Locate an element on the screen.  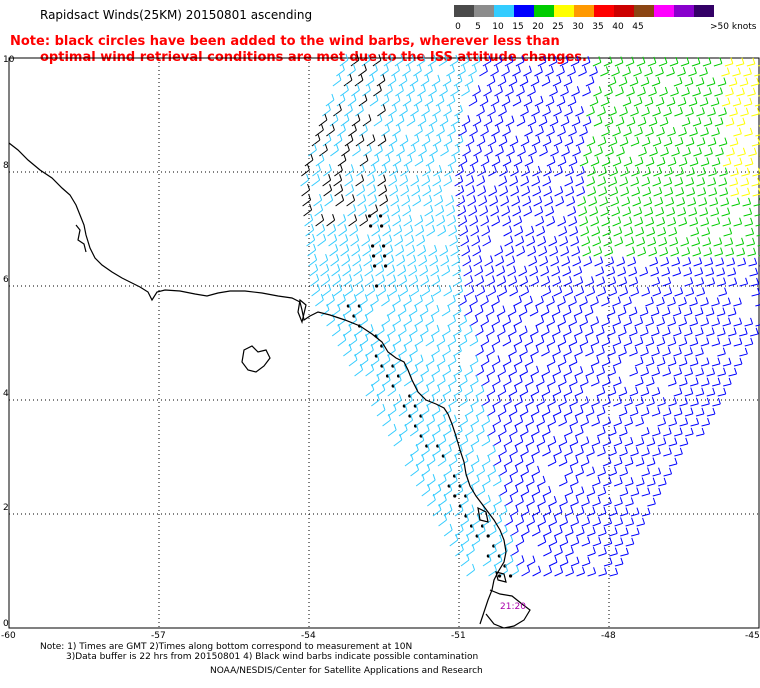
legend-swatch is located at coordinates (664, 11).